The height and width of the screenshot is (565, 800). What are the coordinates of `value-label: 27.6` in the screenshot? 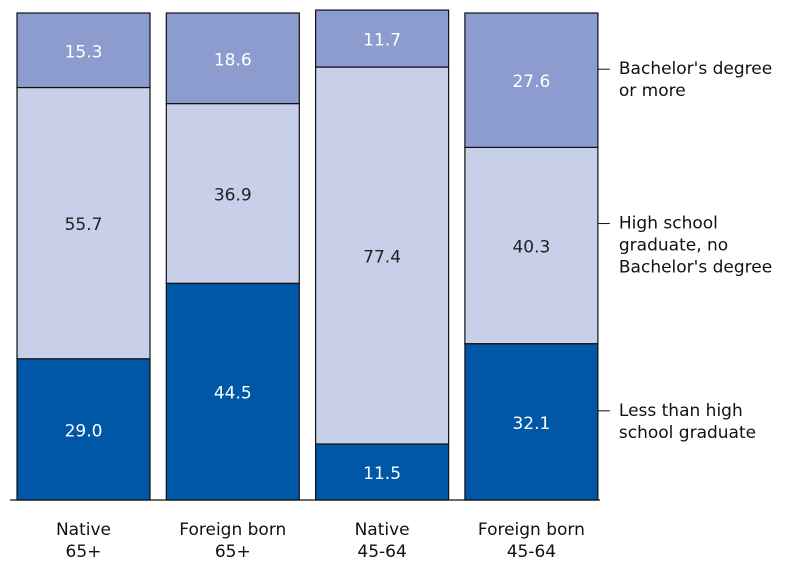 It's located at (531, 82).